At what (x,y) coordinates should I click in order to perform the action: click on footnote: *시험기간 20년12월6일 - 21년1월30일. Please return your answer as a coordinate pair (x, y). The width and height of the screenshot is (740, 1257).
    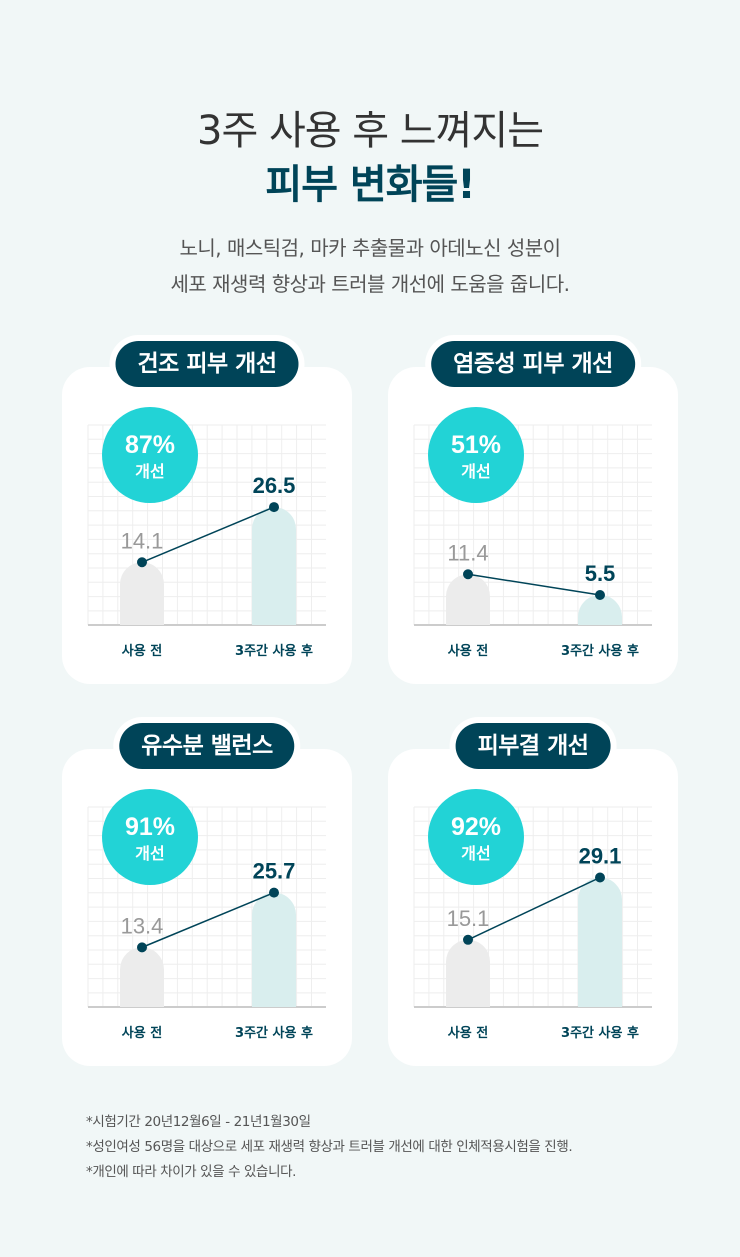
    Looking at the image, I should click on (198, 1122).